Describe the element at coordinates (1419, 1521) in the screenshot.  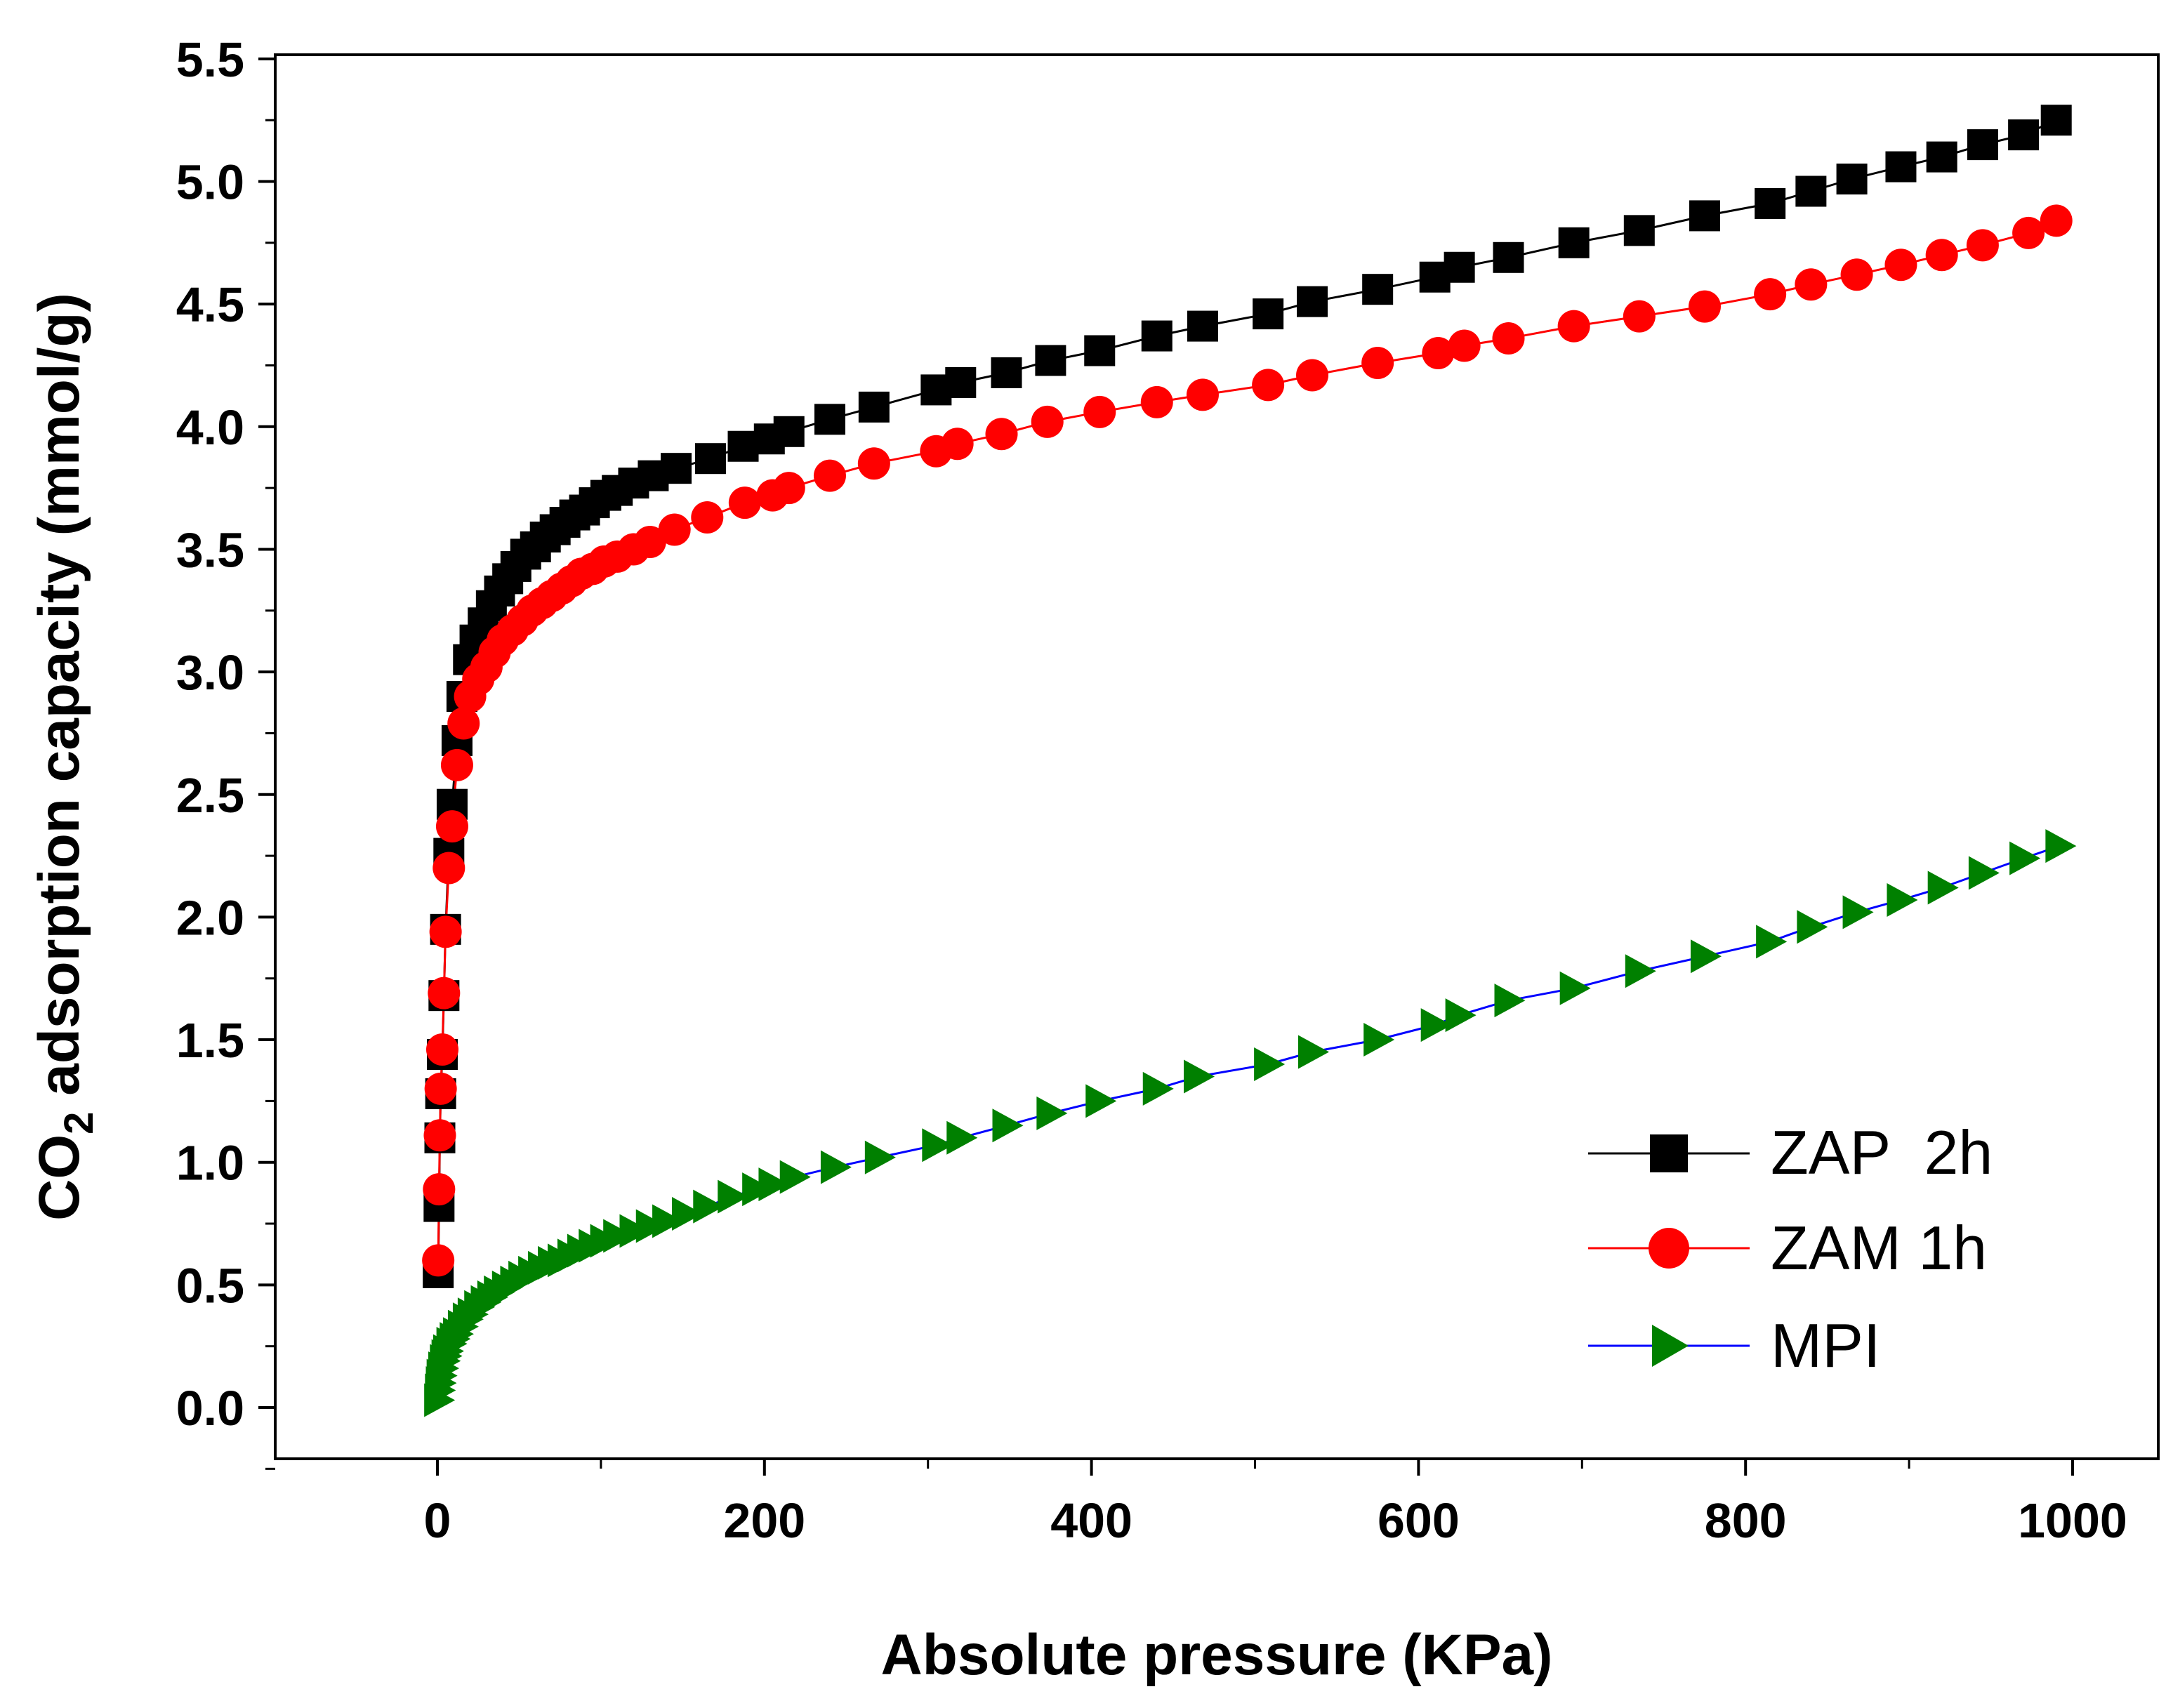
I see `x-tick-label: 600` at that location.